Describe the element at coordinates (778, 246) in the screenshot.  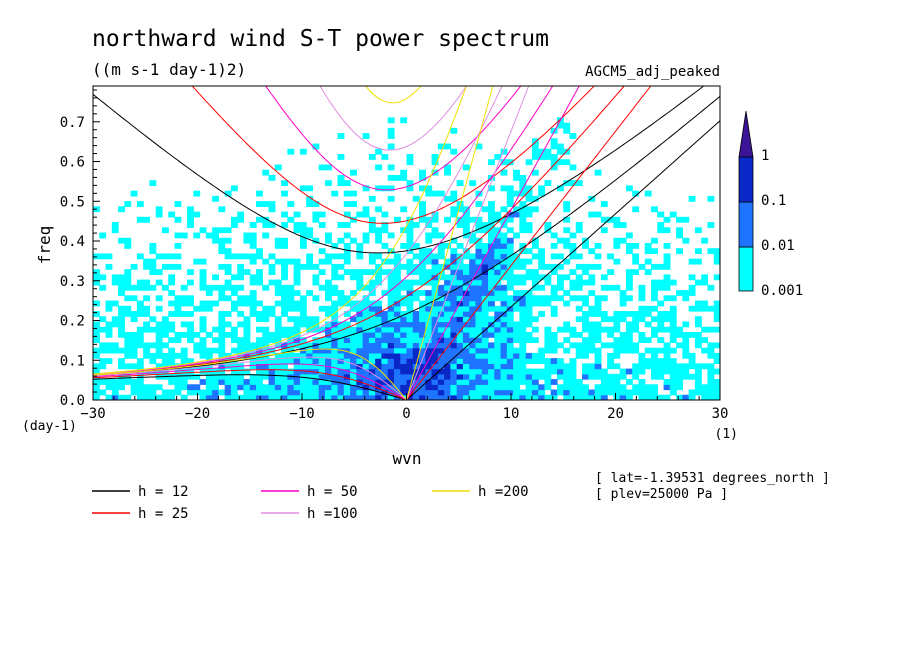
I see `colorbar-label: 0.01` at that location.